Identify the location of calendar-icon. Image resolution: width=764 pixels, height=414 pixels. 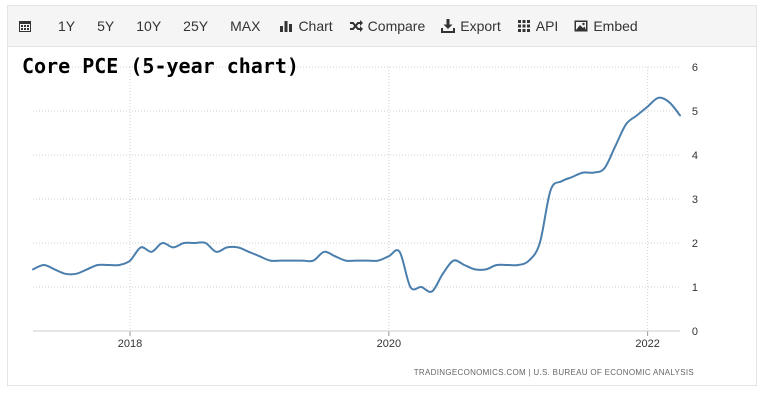
(25, 26).